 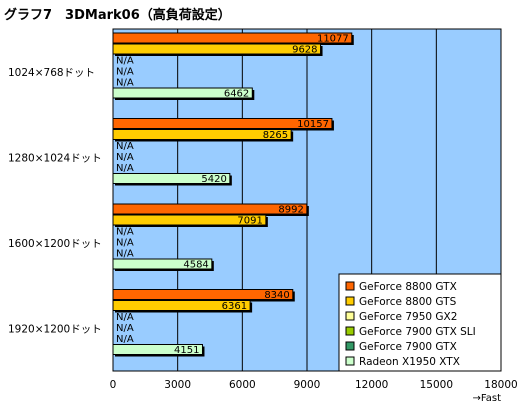 I want to click on chart-title: グラフ7 3DMark06（高負荷設定）, so click(x=117, y=15).